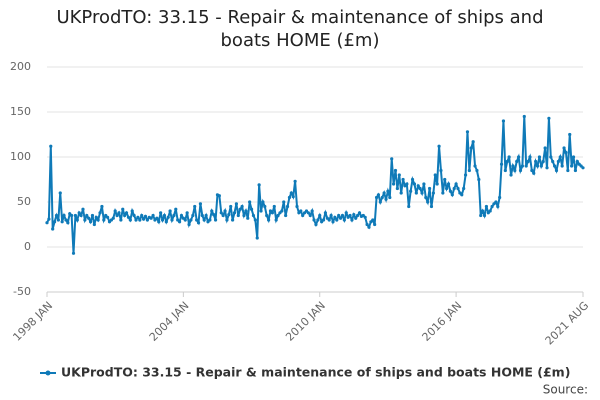  Describe the element at coordinates (442, 321) in the screenshot. I see `x-tick-label: 2016 JAN` at that location.